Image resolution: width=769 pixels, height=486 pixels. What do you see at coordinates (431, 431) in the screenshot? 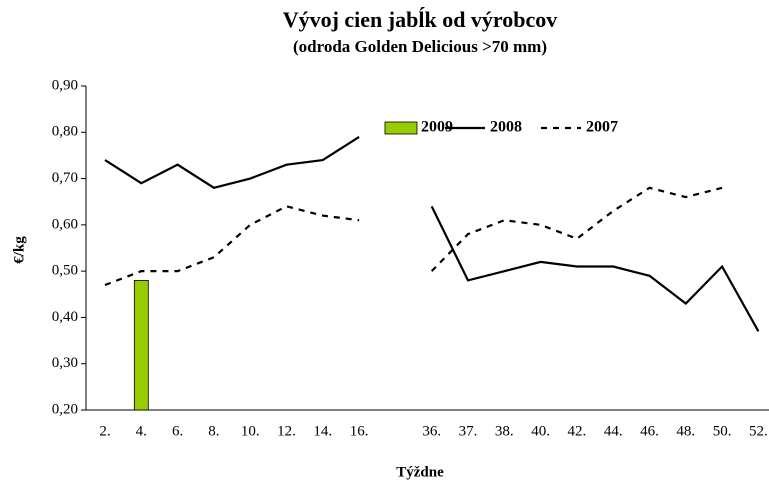
I see `x-tick-label: 36.` at bounding box center [431, 431].